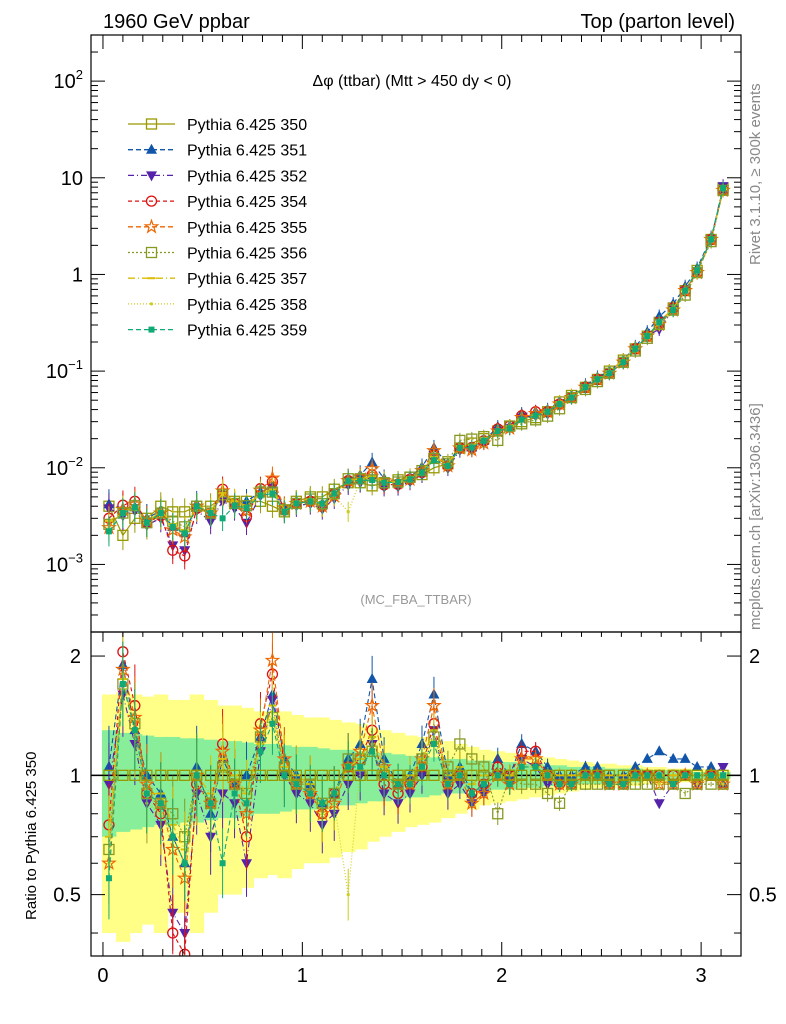 This screenshot has width=786, height=1024. Describe the element at coordinates (754, 657) in the screenshot. I see `ratio-y-tick-label-right: 2` at that location.